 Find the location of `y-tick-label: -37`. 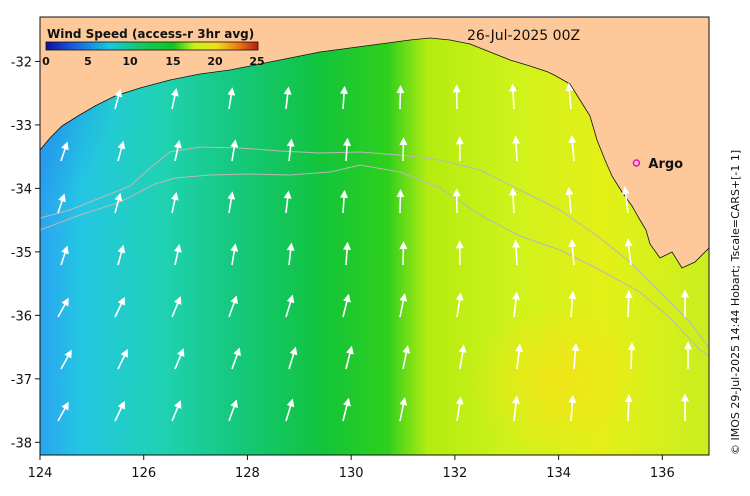

y-tick-label: -37 is located at coordinates (21, 380).